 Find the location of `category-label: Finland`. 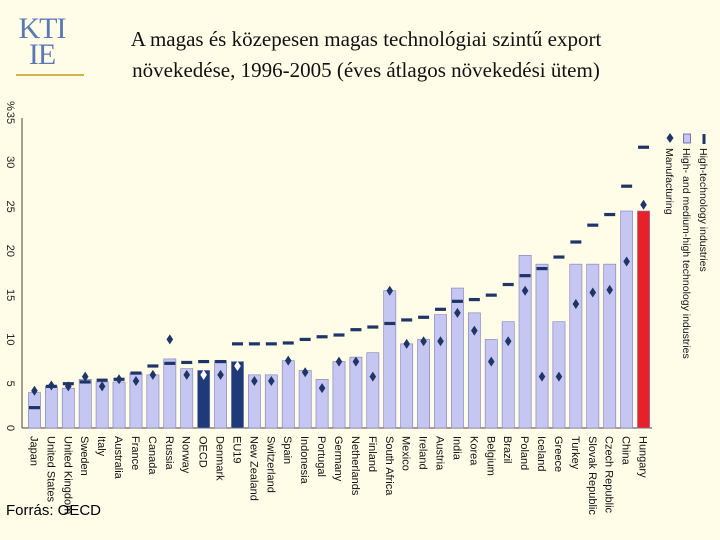

category-label: Finland is located at coordinates (372, 454).